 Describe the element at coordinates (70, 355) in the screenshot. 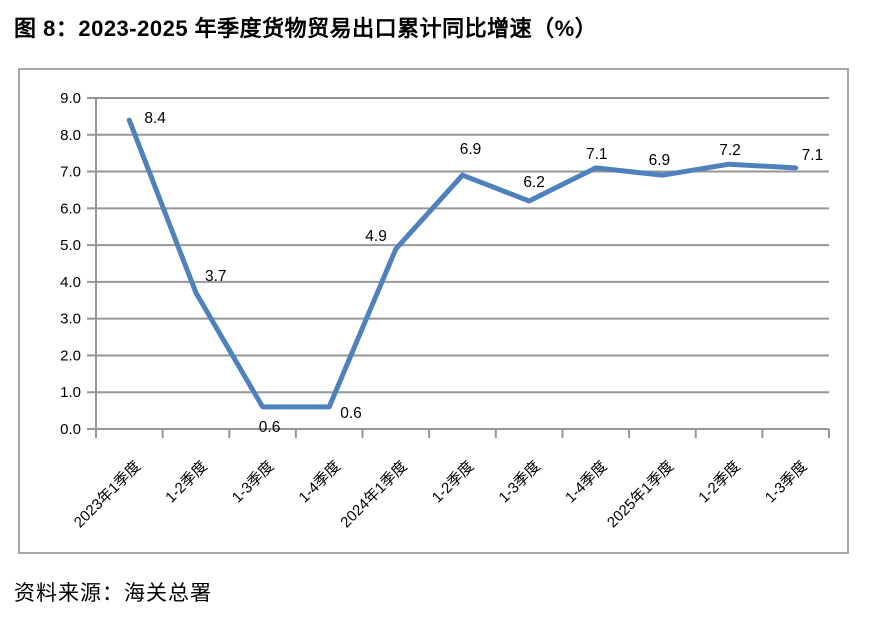

I see `y-axis-label: 2.0` at that location.